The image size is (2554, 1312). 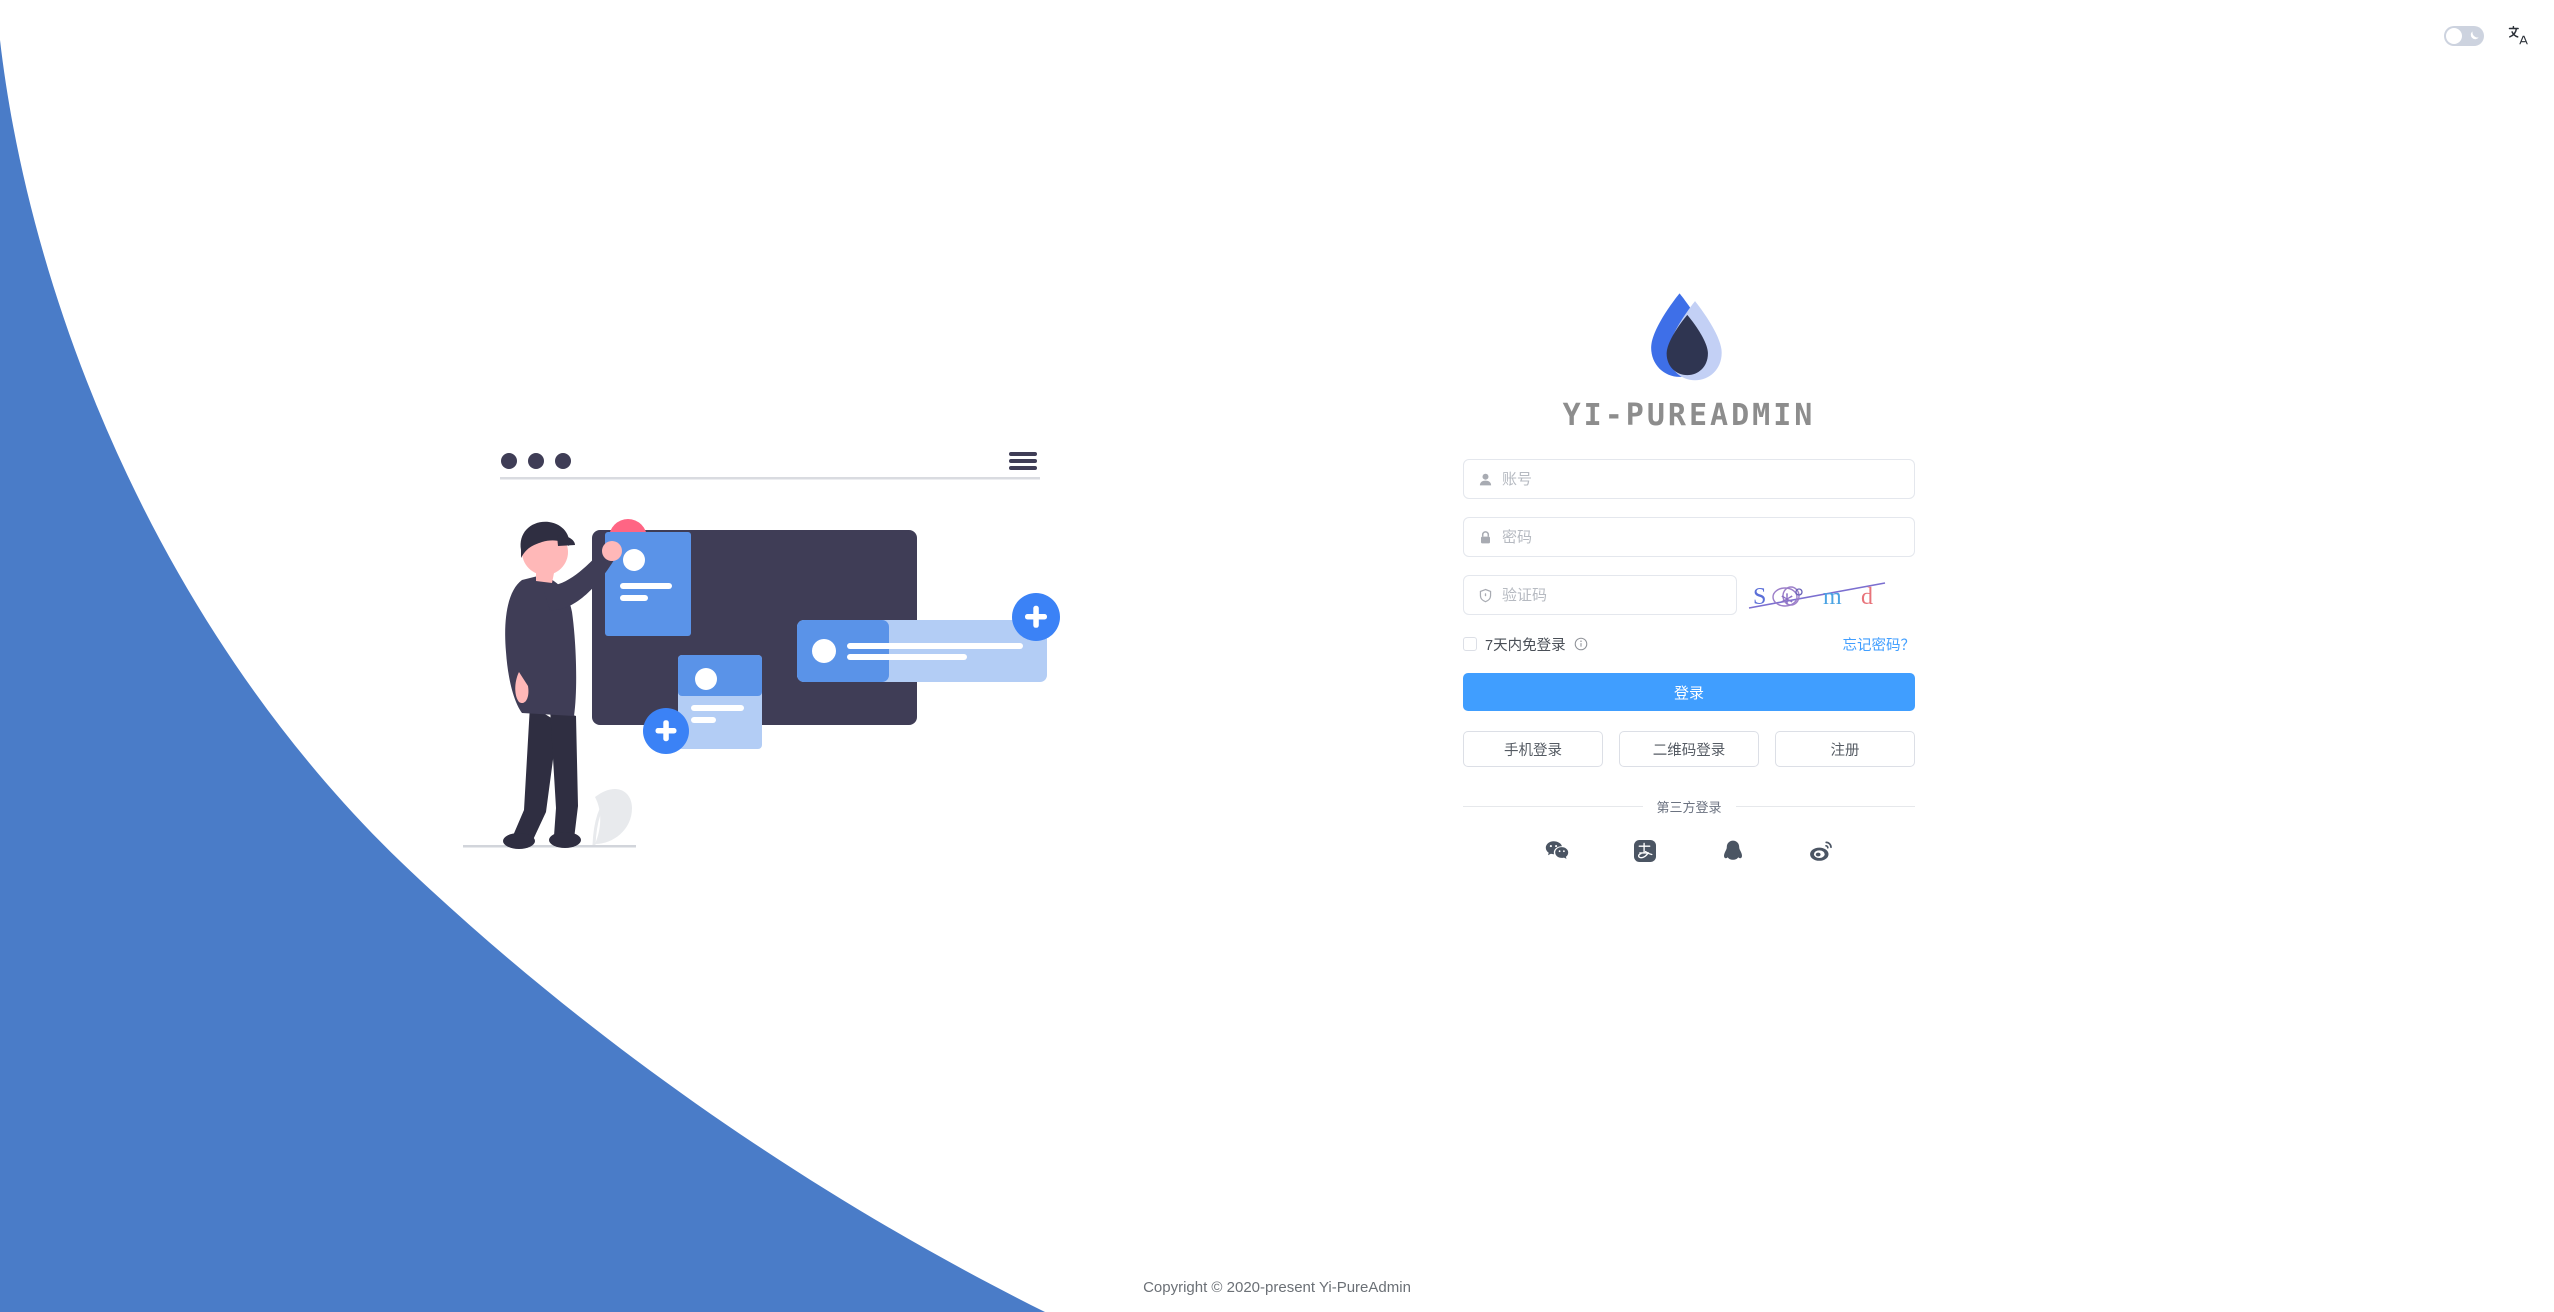 I want to click on login-panel: YI-PUREADMIN, so click(x=1689, y=577).